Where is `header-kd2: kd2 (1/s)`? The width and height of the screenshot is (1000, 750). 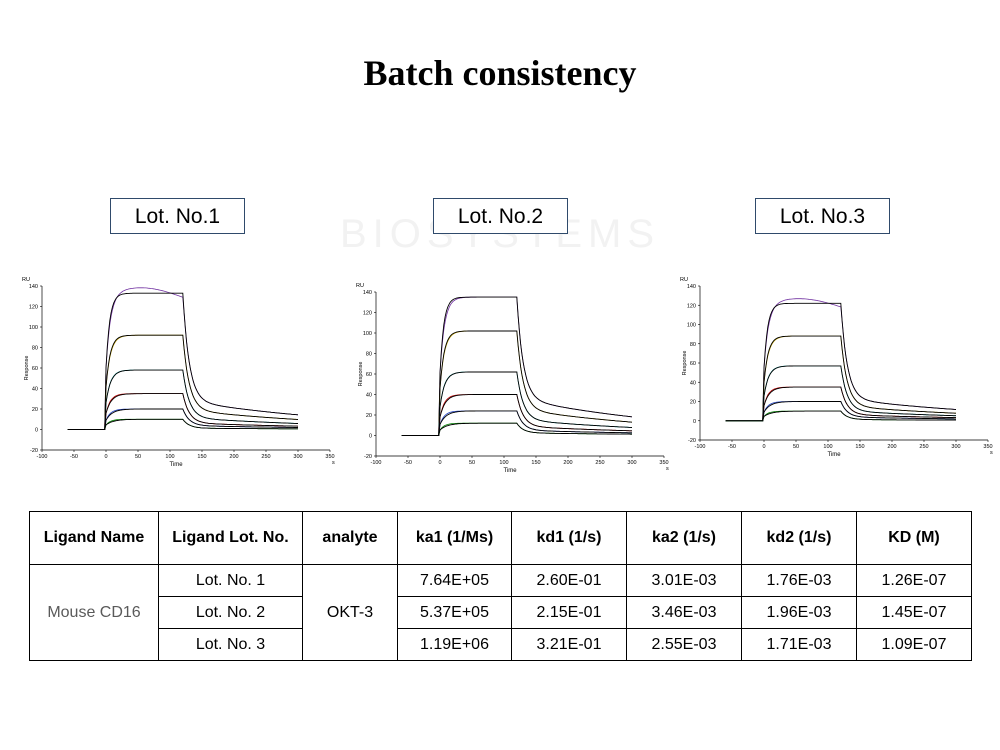 header-kd2: kd2 (1/s) is located at coordinates (799, 538).